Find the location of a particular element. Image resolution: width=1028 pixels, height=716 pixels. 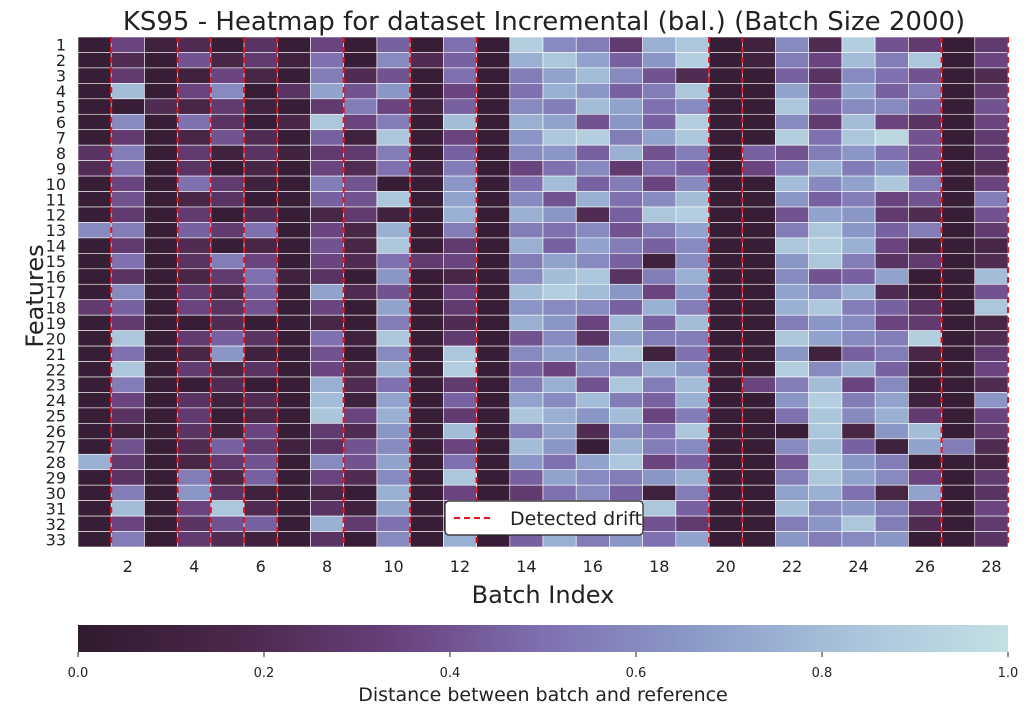

y-tick-label: 33 is located at coordinates (56, 539).